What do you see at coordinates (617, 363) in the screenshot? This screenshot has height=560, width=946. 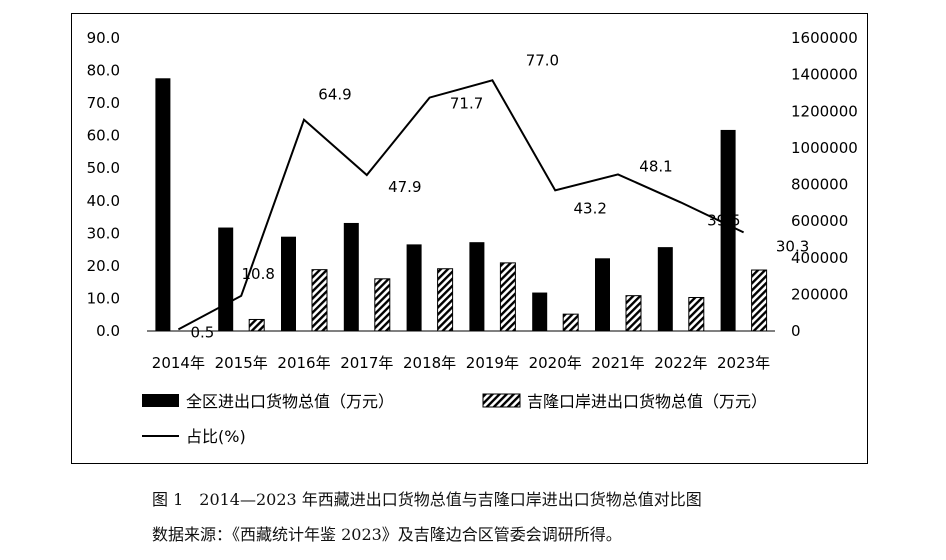 I see `x-axis-category-label: 2021年` at bounding box center [617, 363].